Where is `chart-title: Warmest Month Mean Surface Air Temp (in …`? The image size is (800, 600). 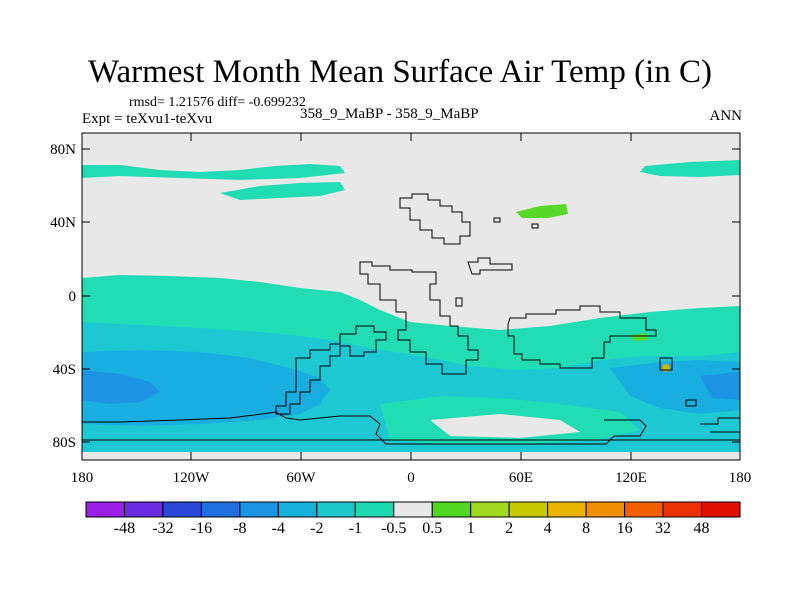
chart-title: Warmest Month Mean Surface Air Temp (in … is located at coordinates (400, 72).